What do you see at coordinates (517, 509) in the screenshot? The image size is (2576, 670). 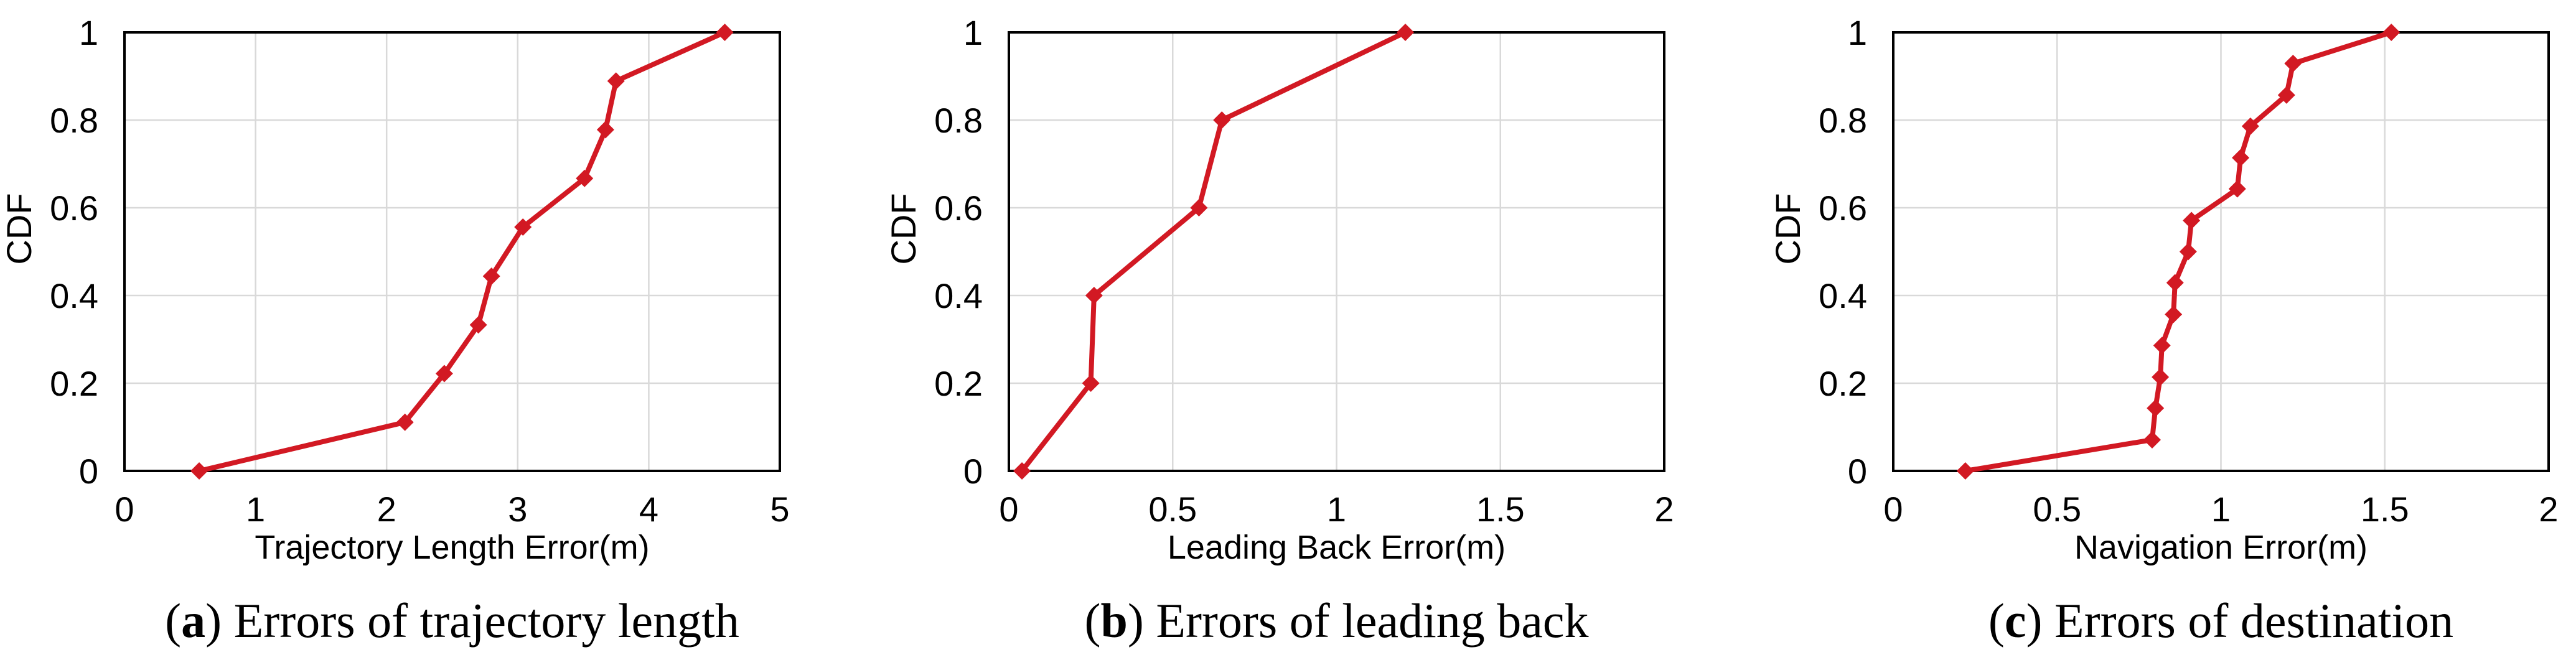 I see `x-tick-label: 3` at bounding box center [517, 509].